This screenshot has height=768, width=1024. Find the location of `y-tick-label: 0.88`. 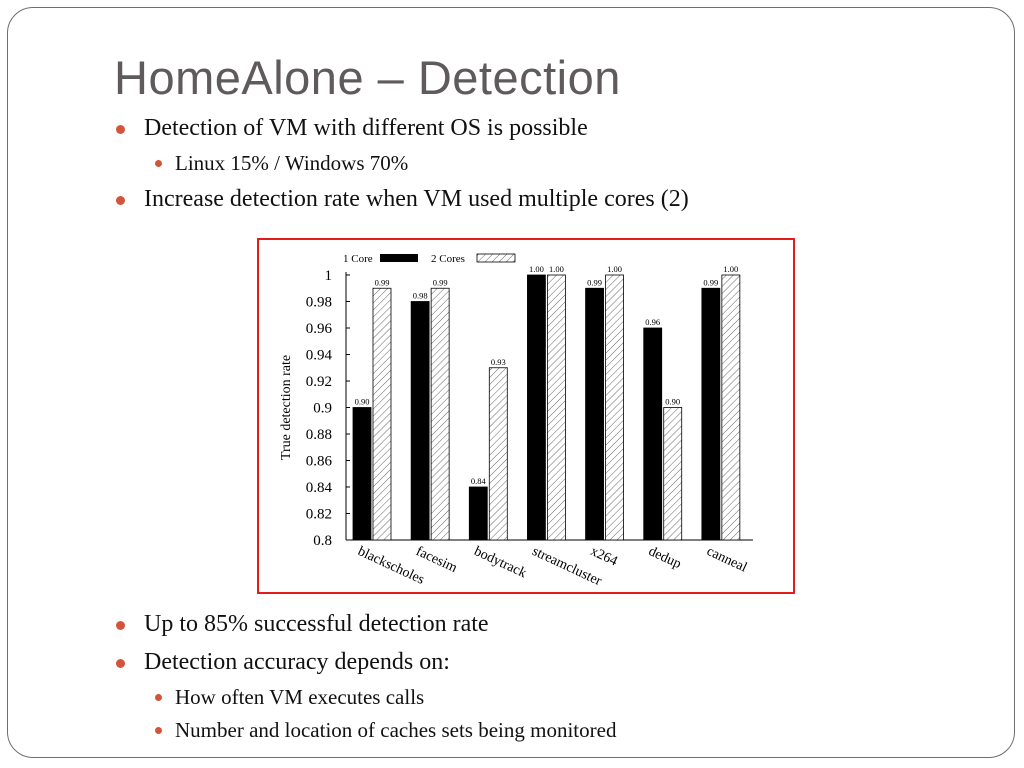

y-tick-label: 0.88 is located at coordinates (319, 435).